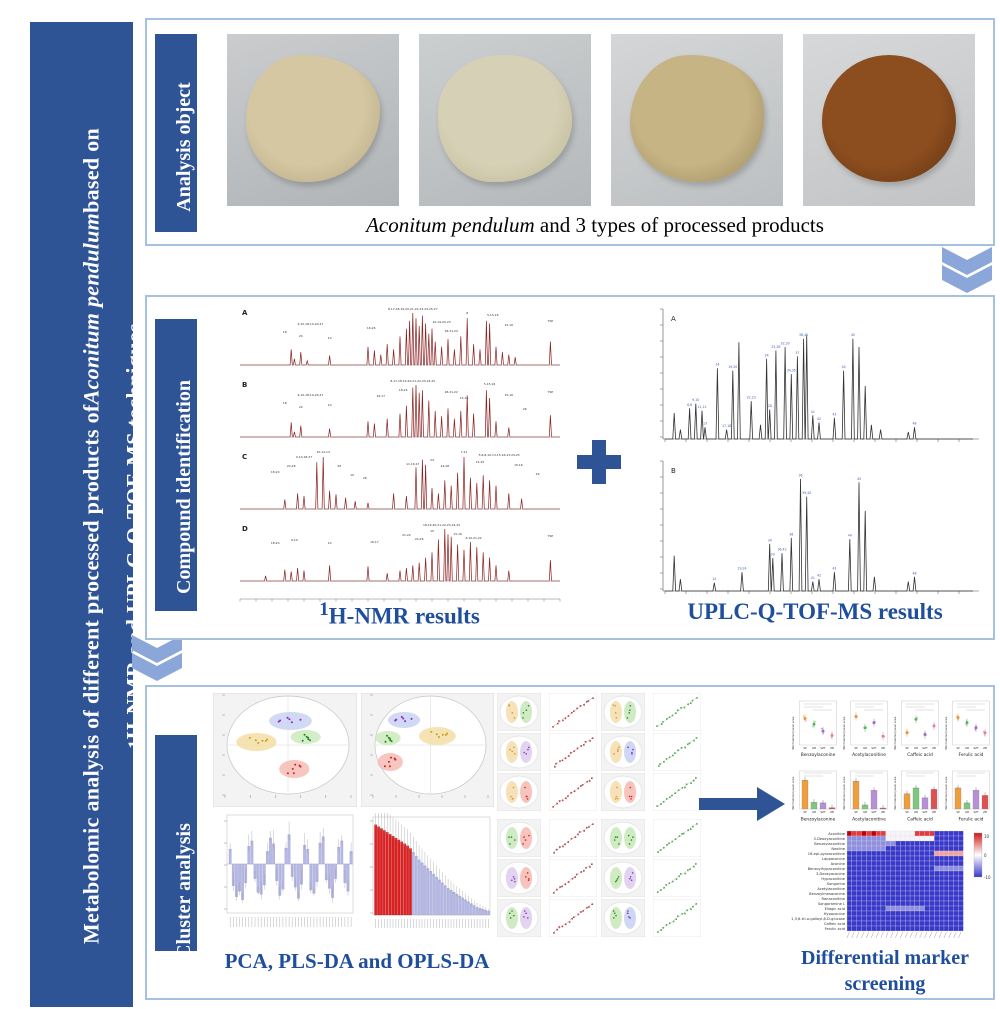 The image size is (1000, 1009). What do you see at coordinates (835, 914) in the screenshot?
I see `svg-text: Hypaconine` at bounding box center [835, 914].